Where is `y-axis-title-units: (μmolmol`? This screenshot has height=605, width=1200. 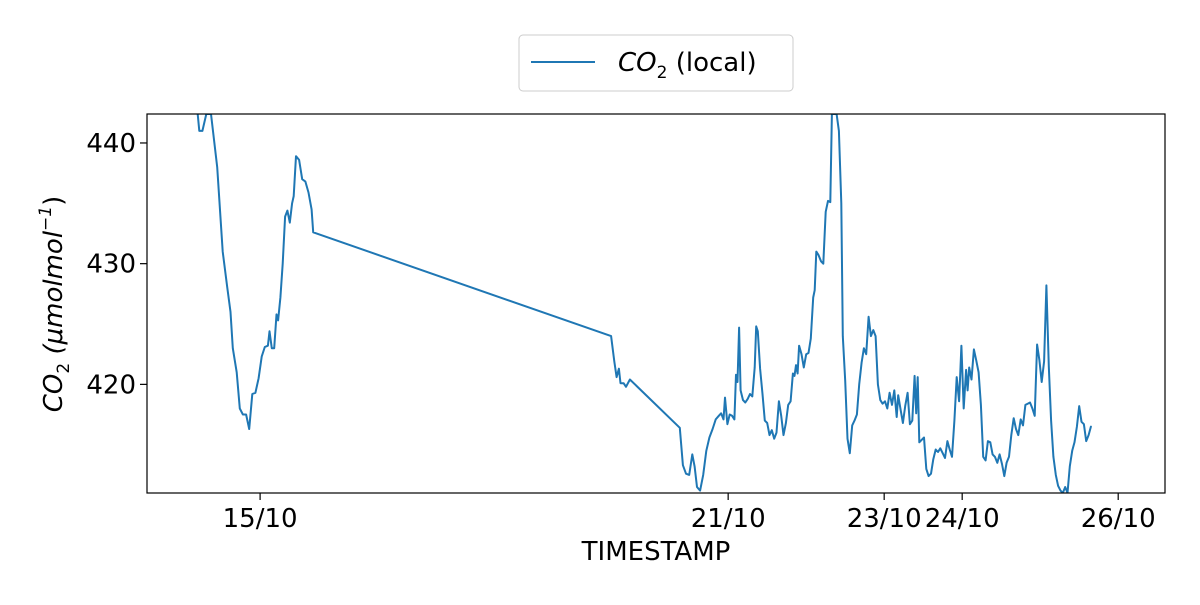 y-axis-title-units: (μmolmol is located at coordinates (54, 296).